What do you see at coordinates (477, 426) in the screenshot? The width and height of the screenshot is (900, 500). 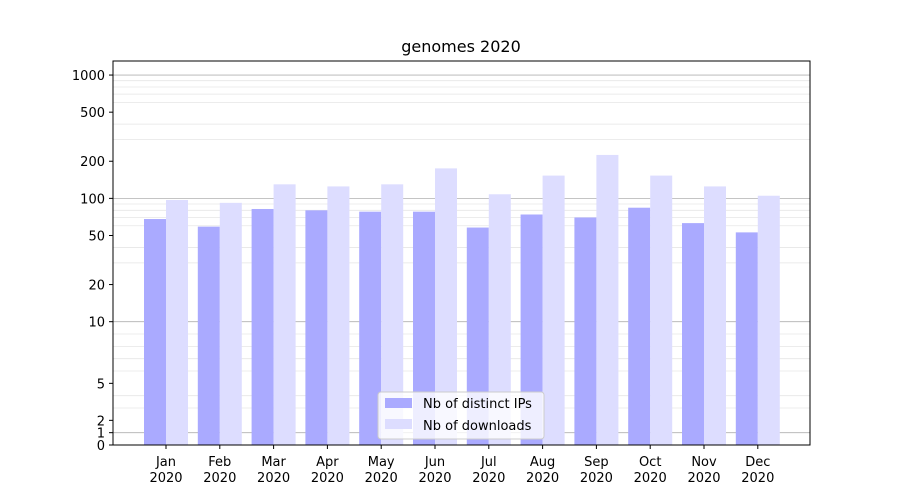 I see `legend-label-downloads: Nb of downloads` at bounding box center [477, 426].